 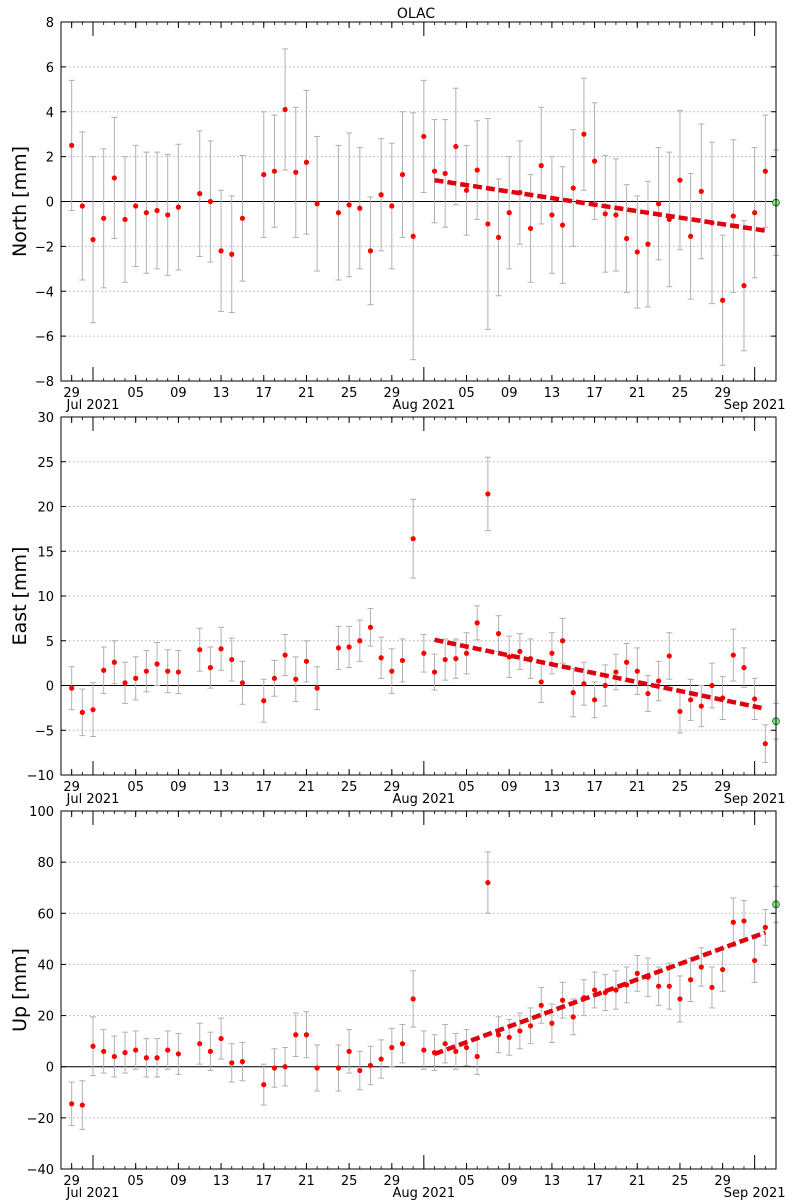 I want to click on x-tick-label: 29, so click(x=71, y=1181).